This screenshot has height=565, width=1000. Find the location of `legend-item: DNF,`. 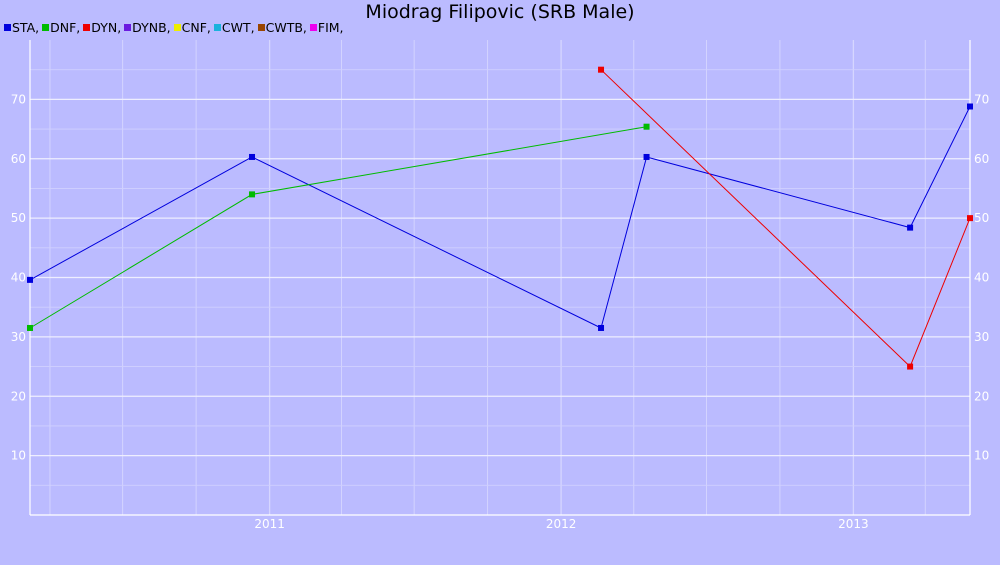

legend-item: DNF, is located at coordinates (61, 27).